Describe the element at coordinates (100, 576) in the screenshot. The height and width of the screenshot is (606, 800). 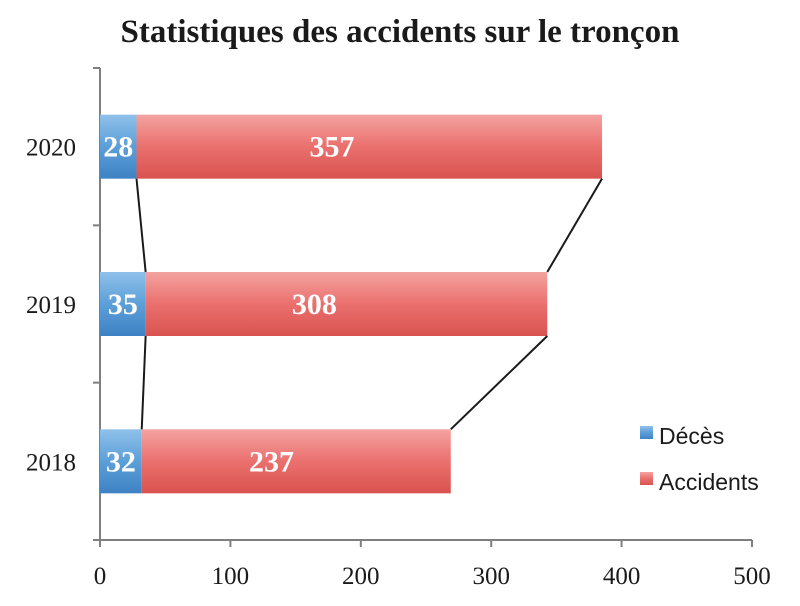
I see `x-tick-label: 0` at that location.